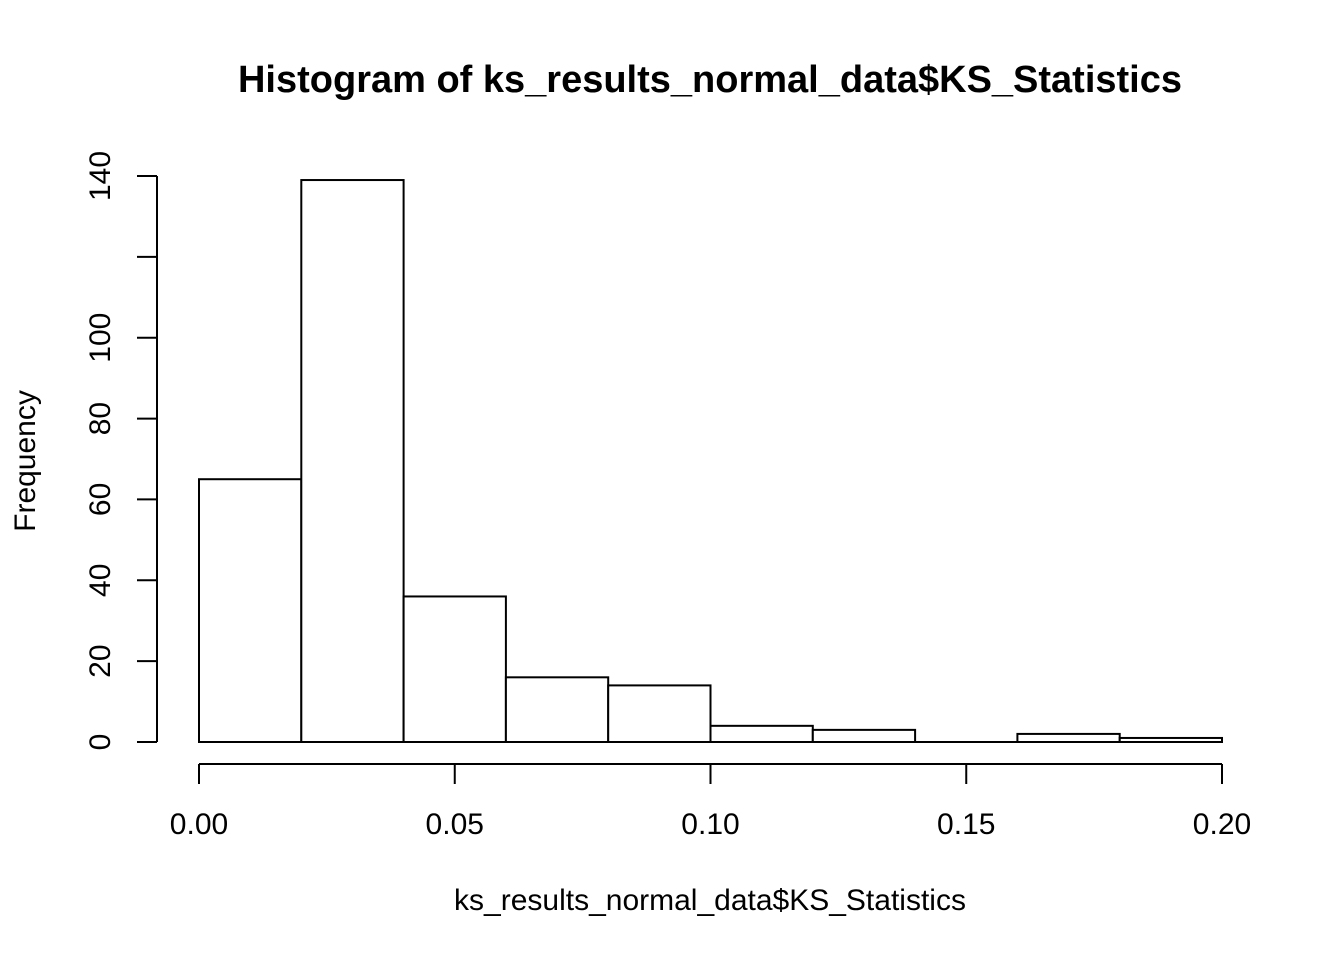  Describe the element at coordinates (100, 418) in the screenshot. I see `y-tick-label: 80` at that location.